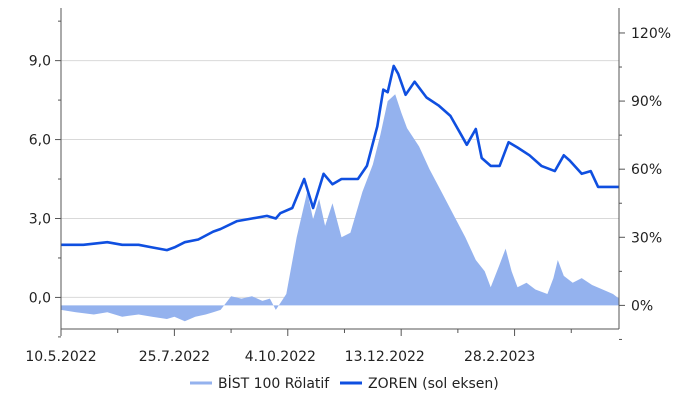  What do you see at coordinates (646, 238) in the screenshot?
I see `right-axis-tick-label: 30%` at bounding box center [646, 238].